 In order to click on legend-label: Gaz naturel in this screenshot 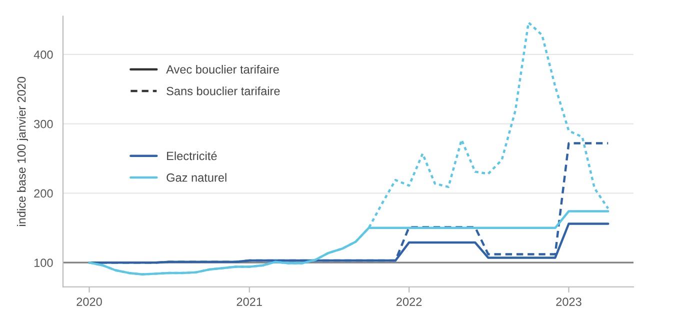, I will do `click(196, 177)`.